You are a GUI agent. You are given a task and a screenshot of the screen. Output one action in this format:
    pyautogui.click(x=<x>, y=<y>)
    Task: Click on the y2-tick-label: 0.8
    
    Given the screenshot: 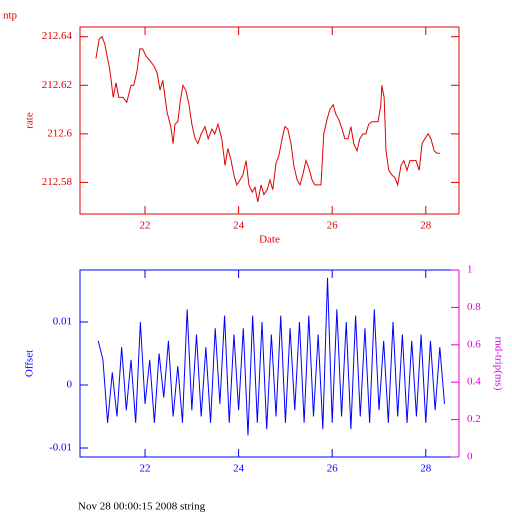 What is the action you would take?
    pyautogui.click(x=474, y=307)
    